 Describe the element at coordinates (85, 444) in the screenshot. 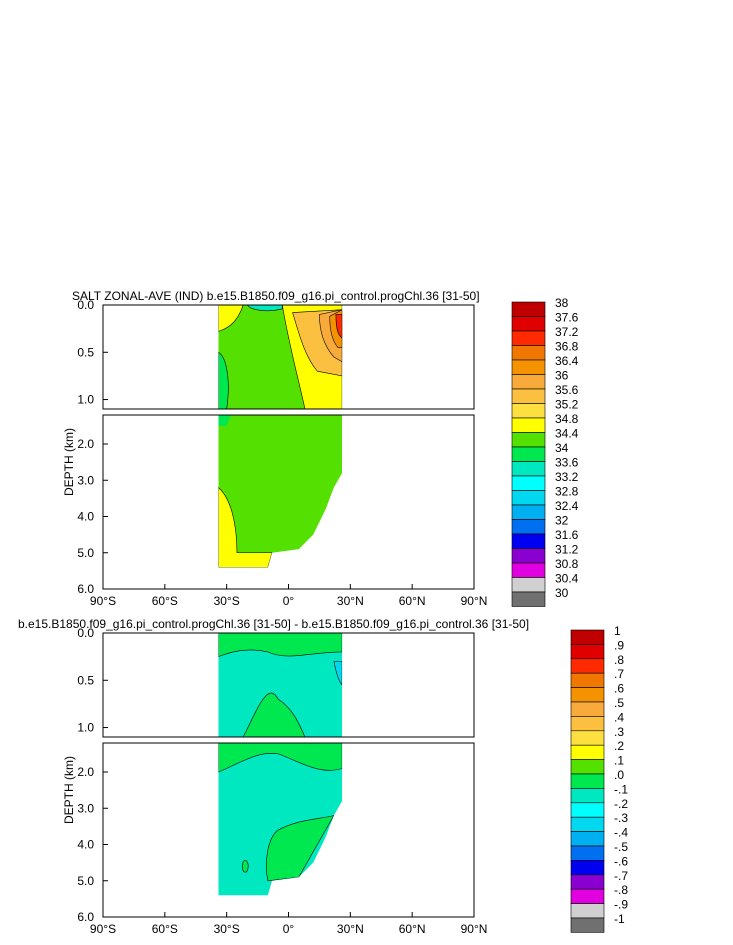

I see `y-tick-label: 2.0` at that location.